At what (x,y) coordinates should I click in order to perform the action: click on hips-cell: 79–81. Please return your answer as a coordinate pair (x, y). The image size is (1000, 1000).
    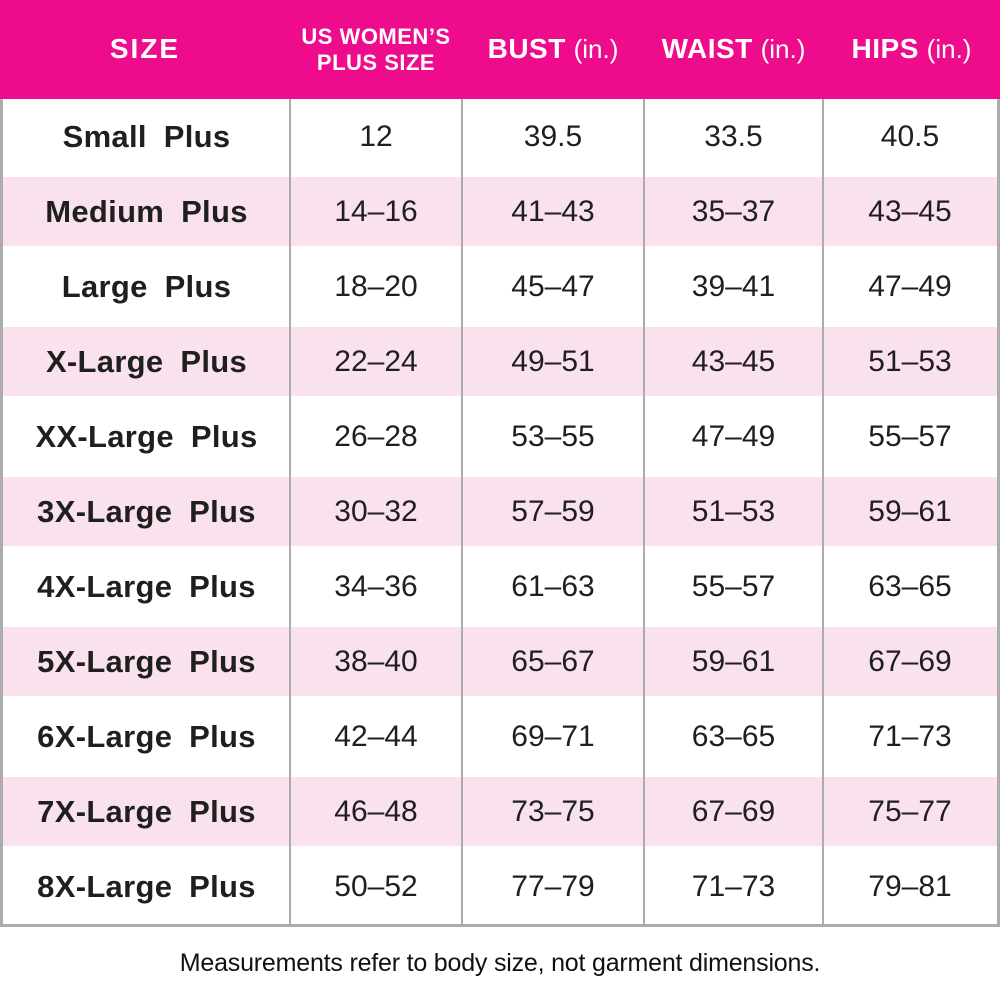
    Looking at the image, I should click on (910, 886).